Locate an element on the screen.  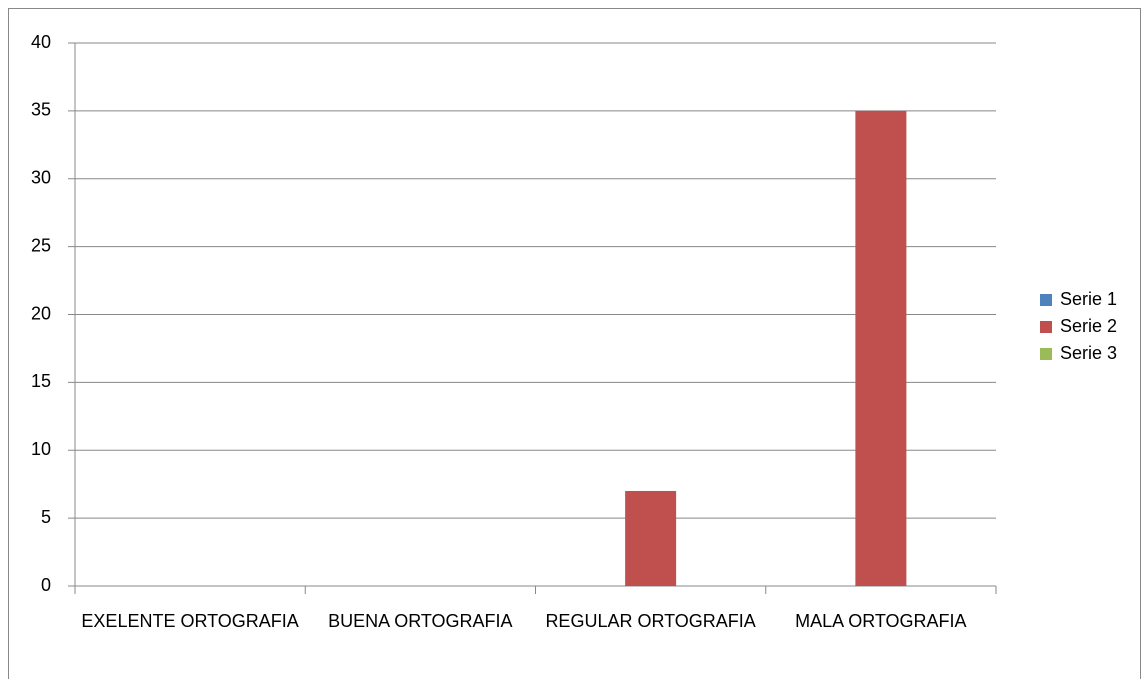
x-tick-label: EXELENTE ORTOGRAFIA is located at coordinates (190, 621).